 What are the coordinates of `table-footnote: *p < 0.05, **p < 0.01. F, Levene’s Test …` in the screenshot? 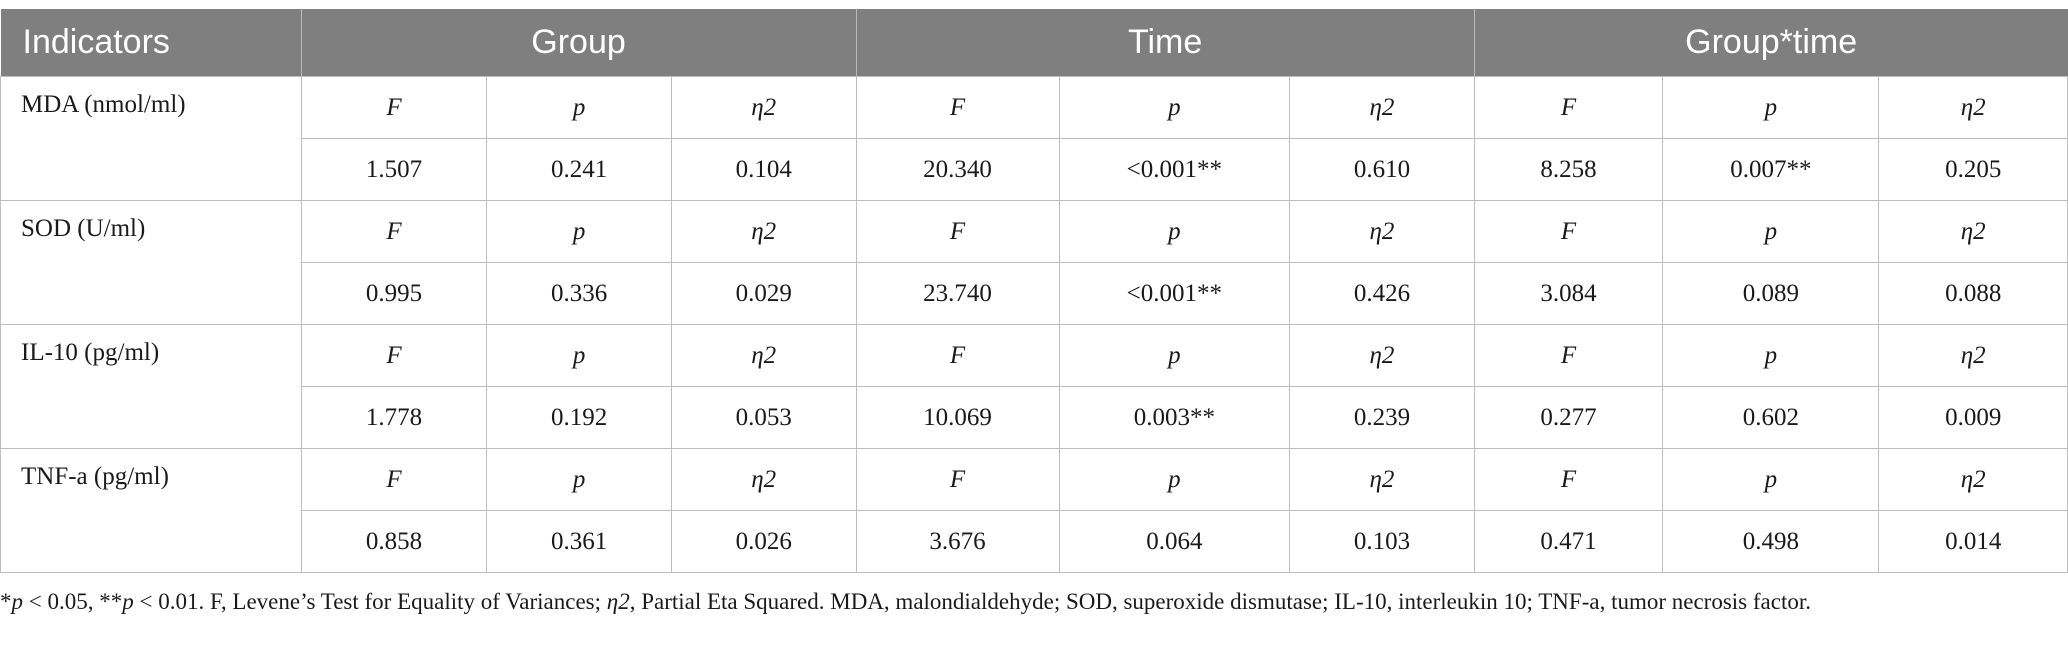 It's located at (980, 602).